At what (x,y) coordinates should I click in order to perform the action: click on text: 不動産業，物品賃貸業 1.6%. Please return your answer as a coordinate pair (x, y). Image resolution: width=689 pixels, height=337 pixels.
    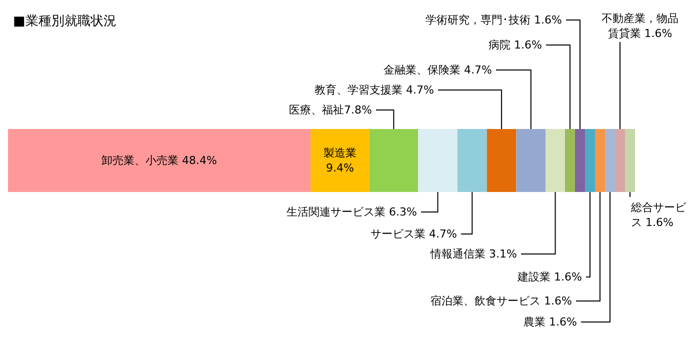
    Looking at the image, I should click on (640, 26).